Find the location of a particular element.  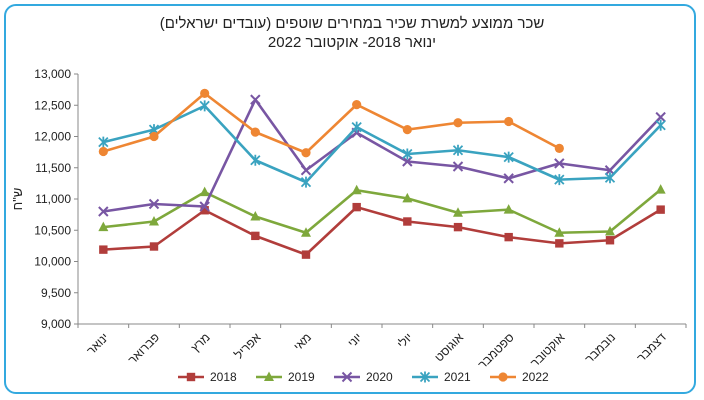

x-category-label: דצמבר is located at coordinates (651, 347).